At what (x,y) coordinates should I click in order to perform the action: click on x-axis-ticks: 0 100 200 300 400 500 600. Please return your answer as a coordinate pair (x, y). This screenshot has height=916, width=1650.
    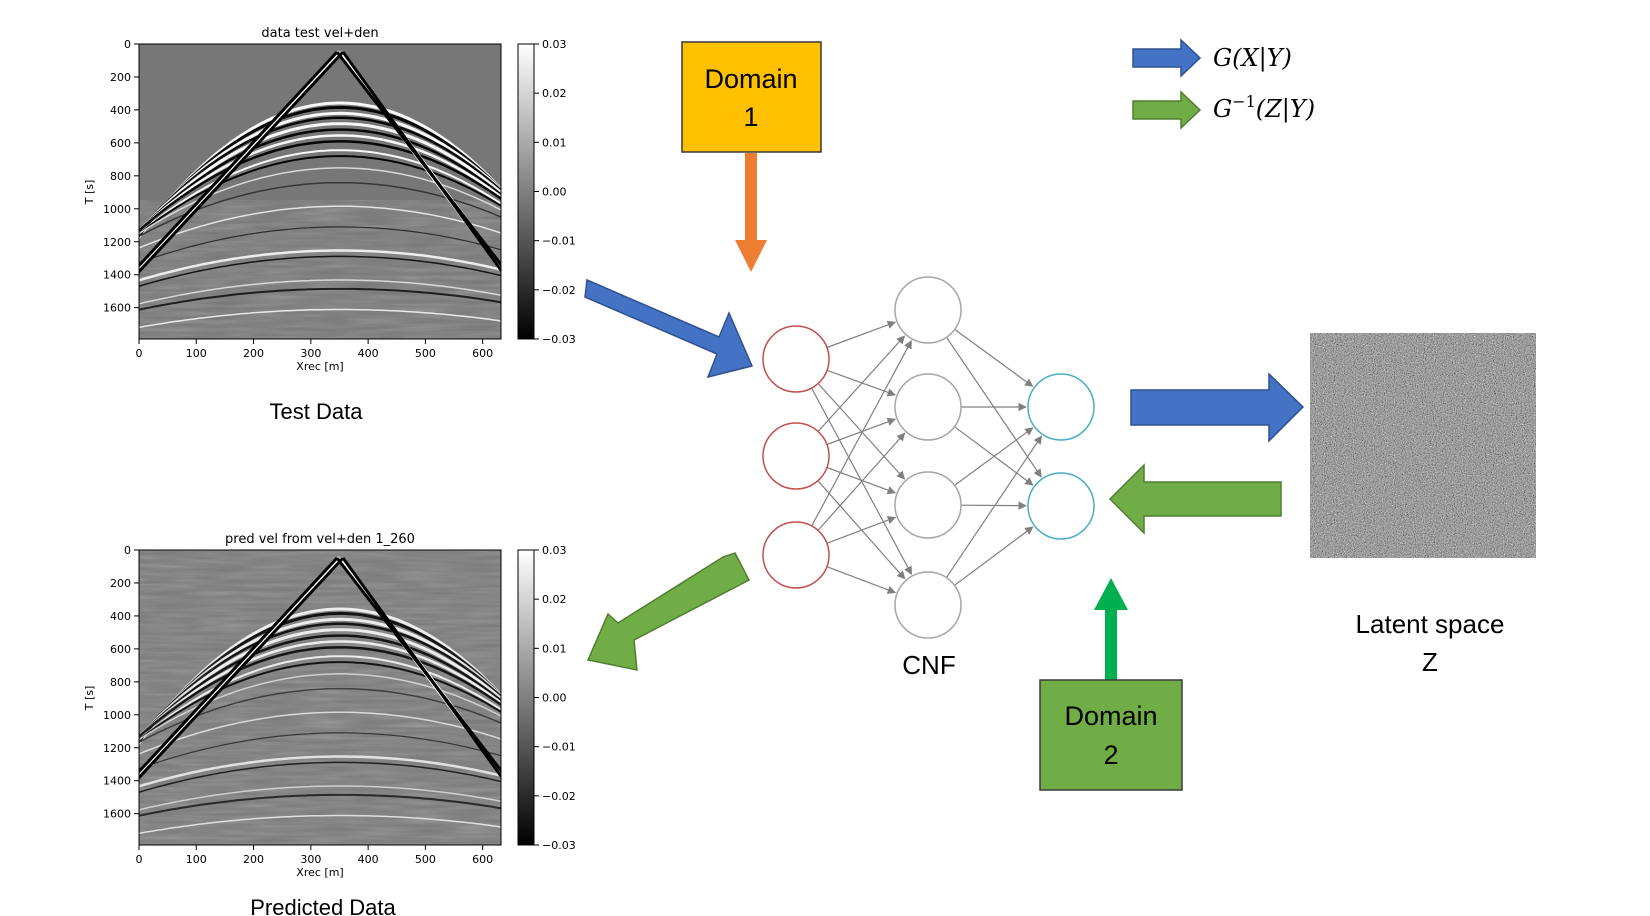
    Looking at the image, I should click on (314, 855).